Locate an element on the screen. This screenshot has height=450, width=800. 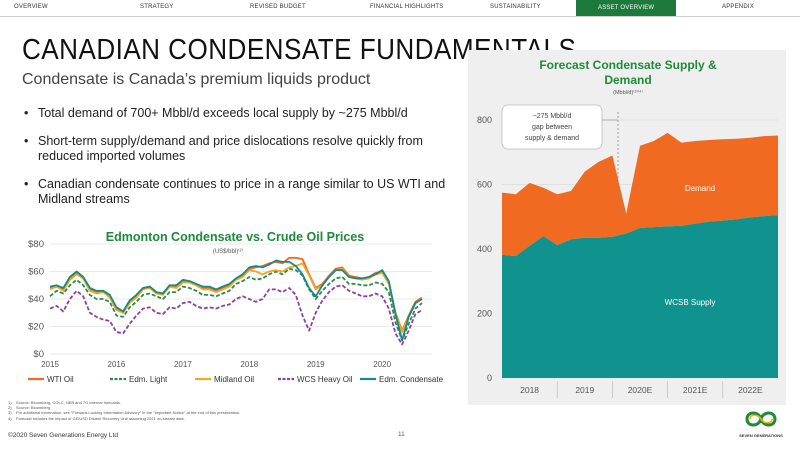
supply-area-label: WCSB Supply is located at coordinates (690, 302).